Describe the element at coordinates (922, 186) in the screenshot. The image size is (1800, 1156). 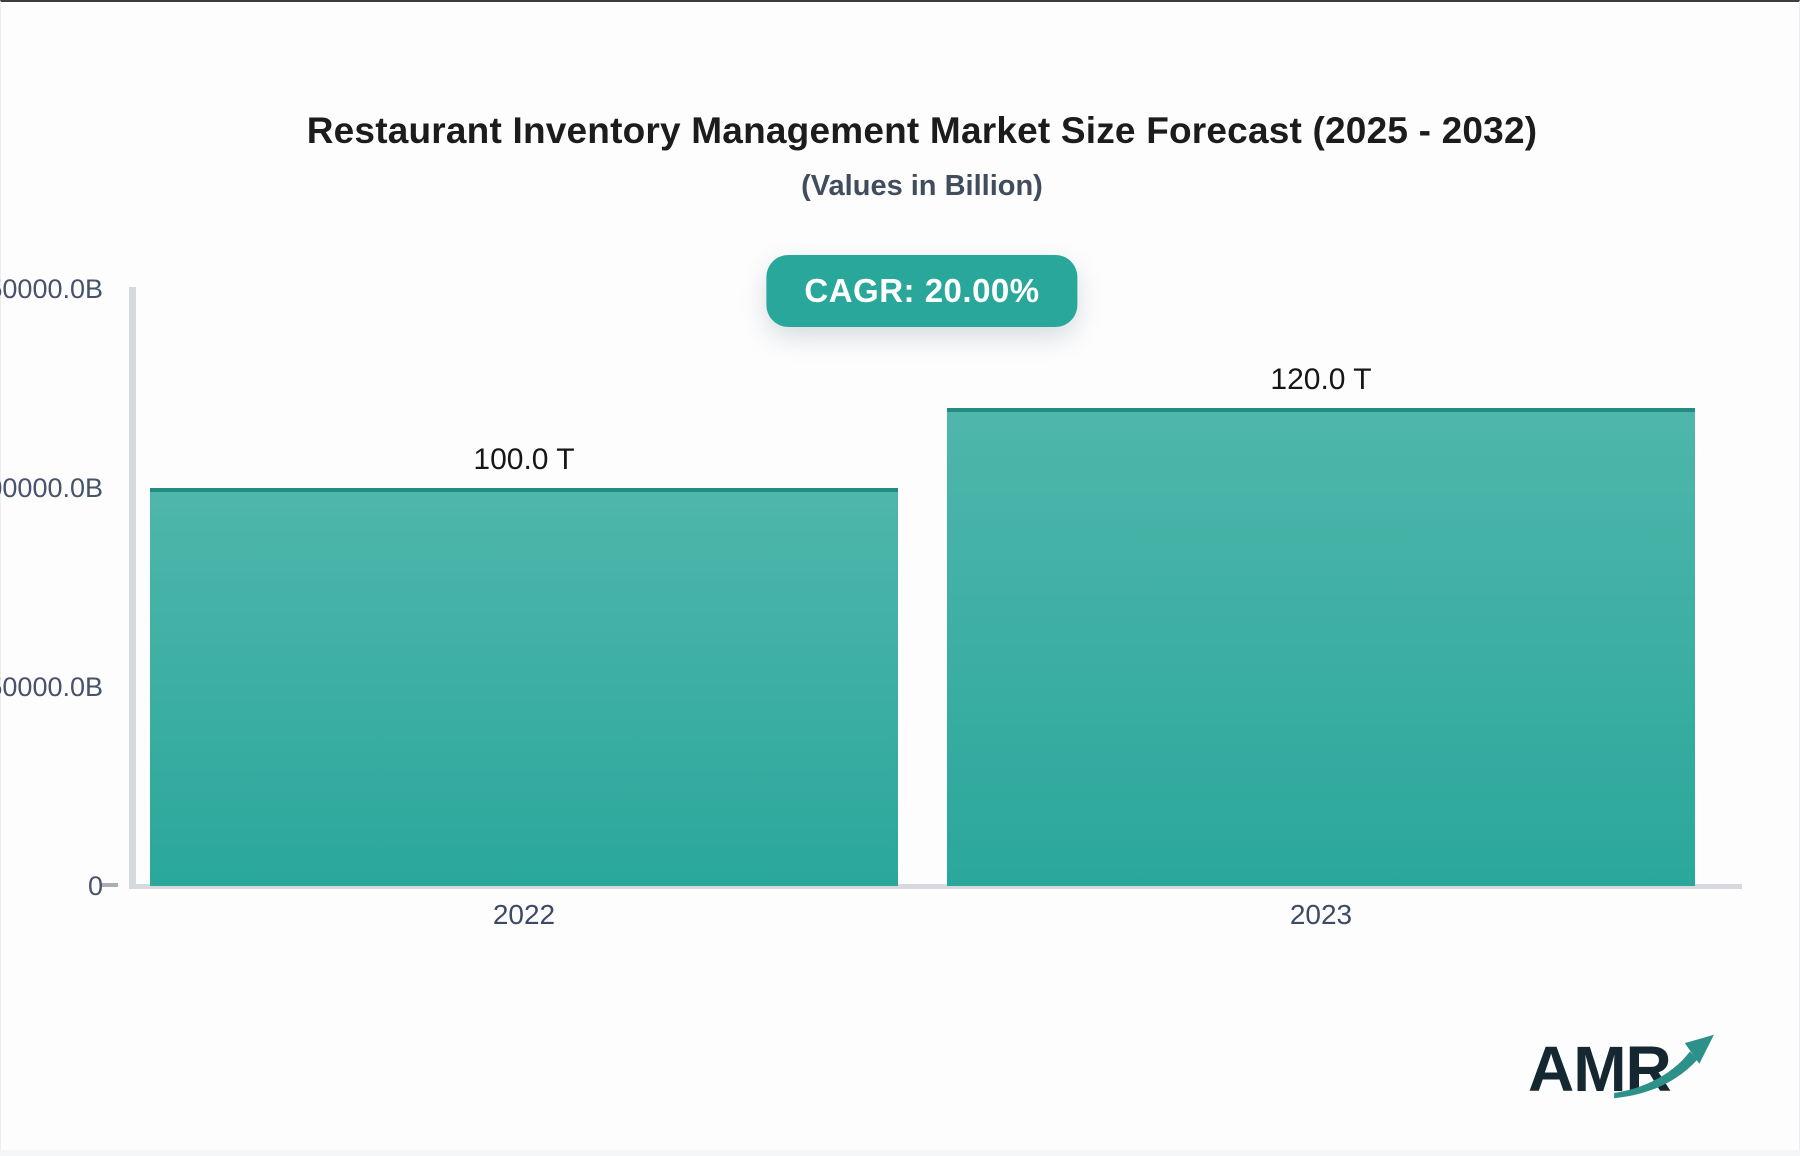
I see `chart-subtitle: (Values in Billion)` at that location.